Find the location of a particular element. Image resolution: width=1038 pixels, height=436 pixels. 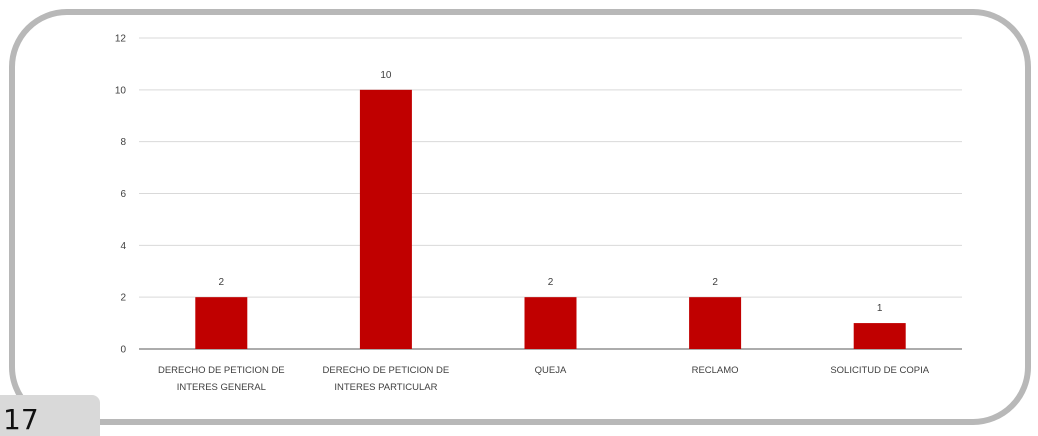

y-tick-label: 10 is located at coordinates (121, 90).